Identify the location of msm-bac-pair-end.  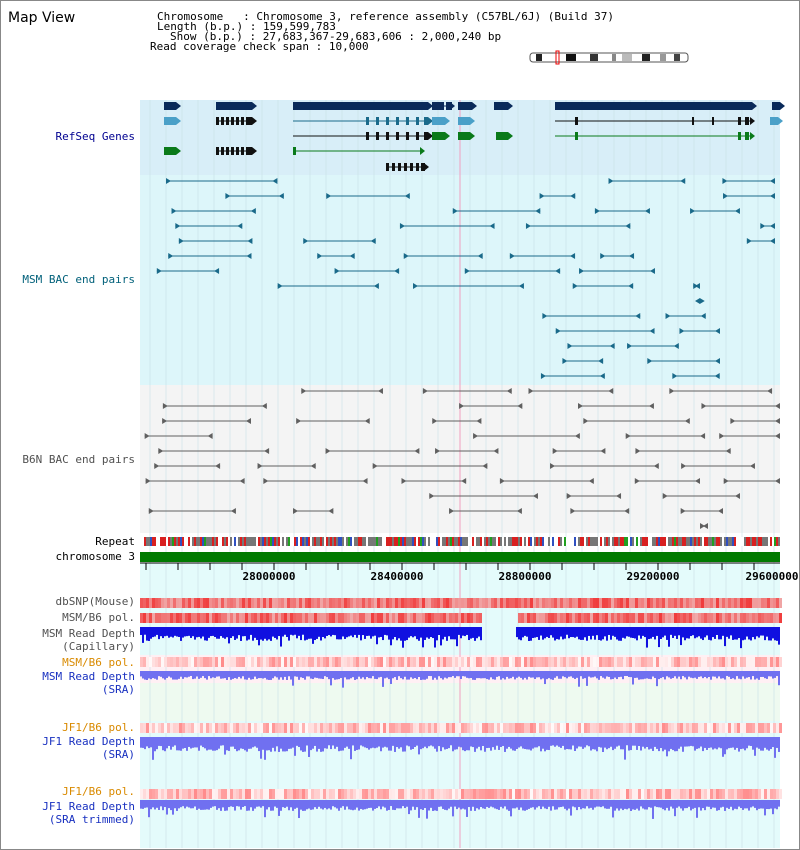
(650, 361).